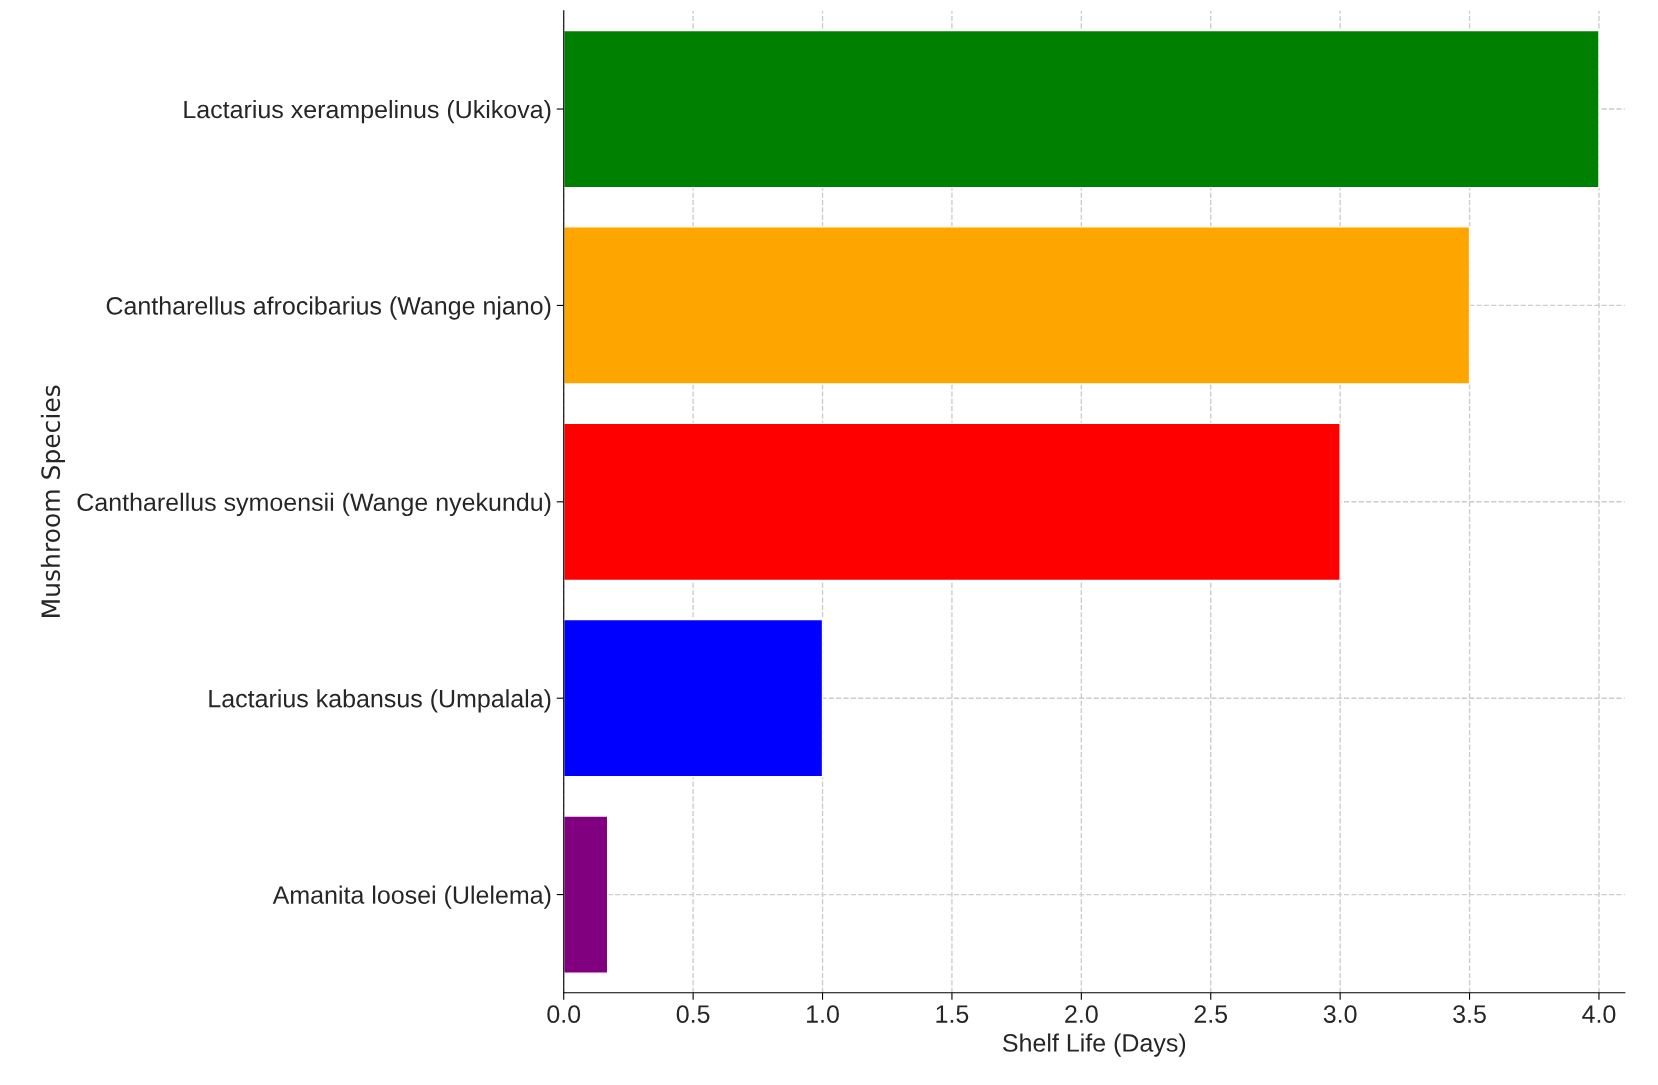  I want to click on x-tick-label: 0.5, so click(693, 1014).